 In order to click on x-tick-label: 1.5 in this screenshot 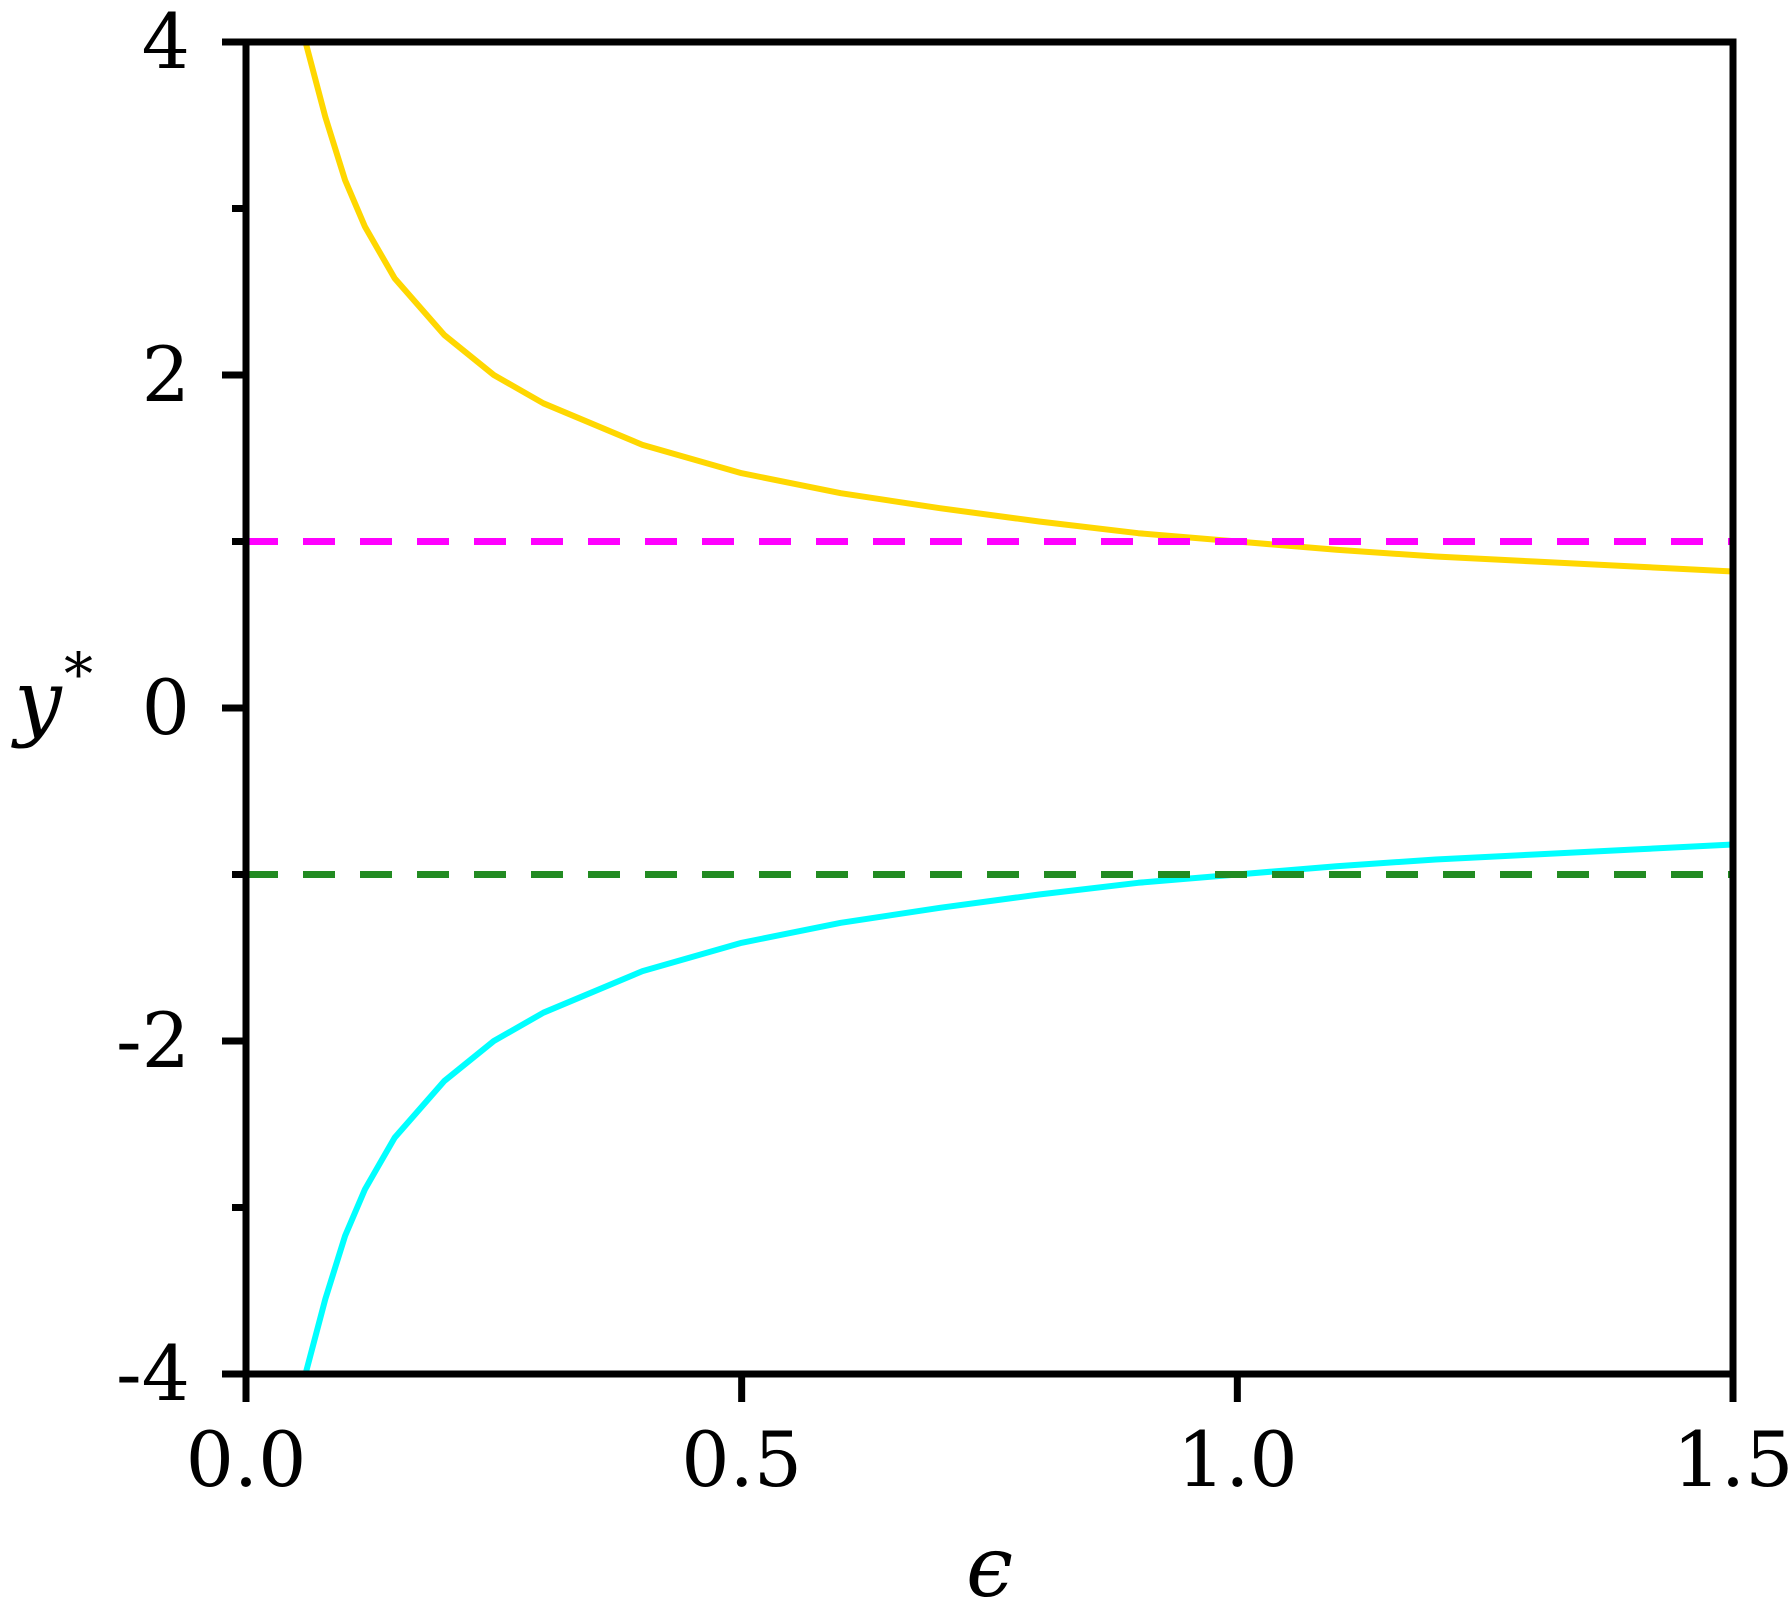, I will do `click(1731, 1459)`.